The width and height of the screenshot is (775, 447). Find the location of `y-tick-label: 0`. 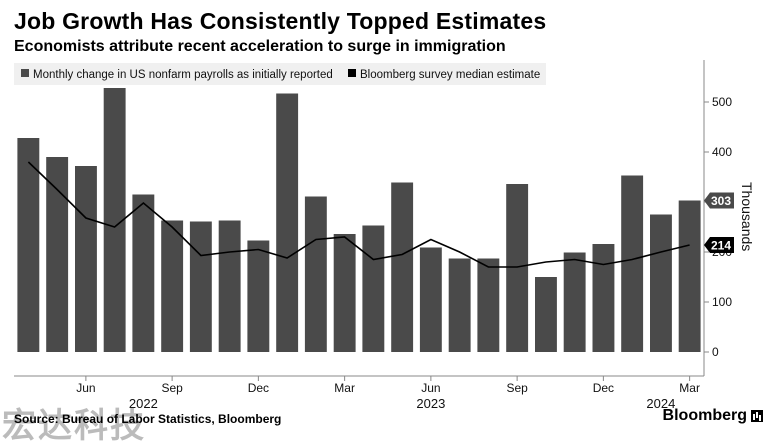

y-tick-label: 0 is located at coordinates (715, 352).